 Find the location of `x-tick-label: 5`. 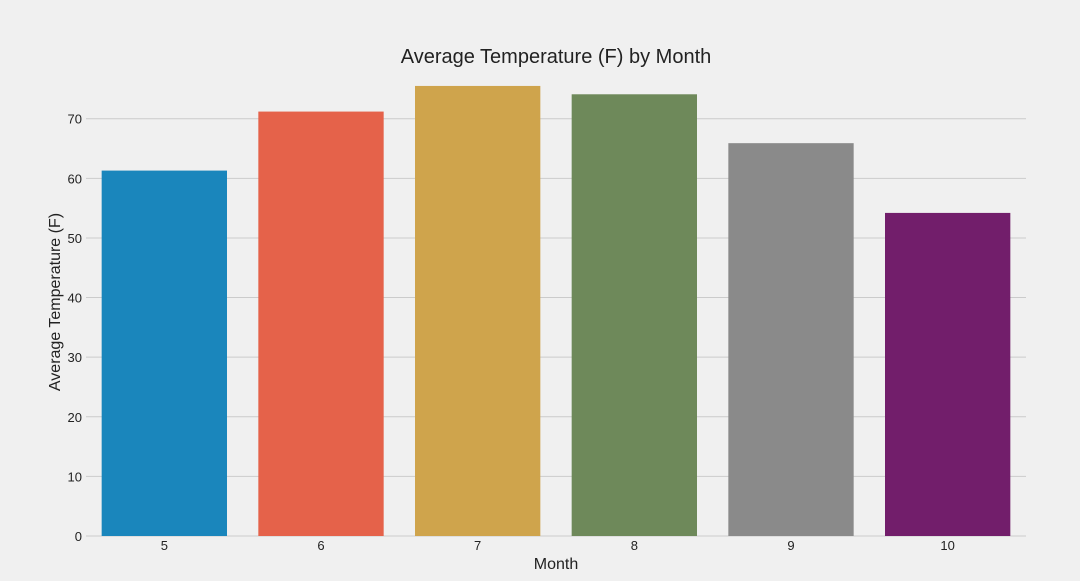

x-tick-label: 5 is located at coordinates (164, 545).